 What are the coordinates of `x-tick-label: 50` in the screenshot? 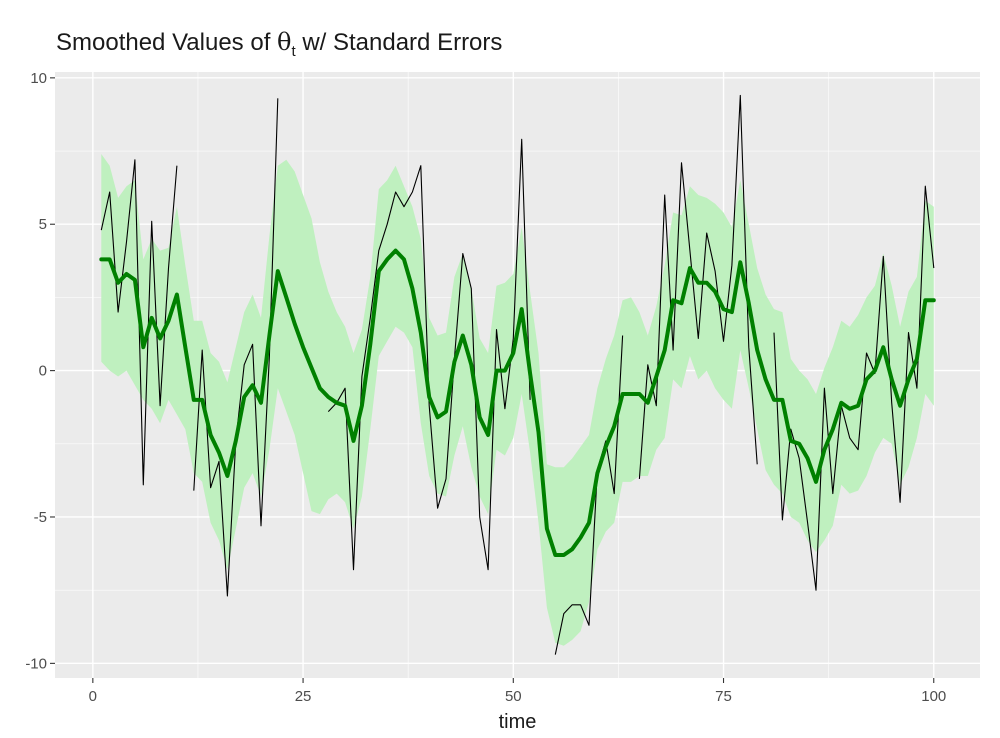 It's located at (513, 696).